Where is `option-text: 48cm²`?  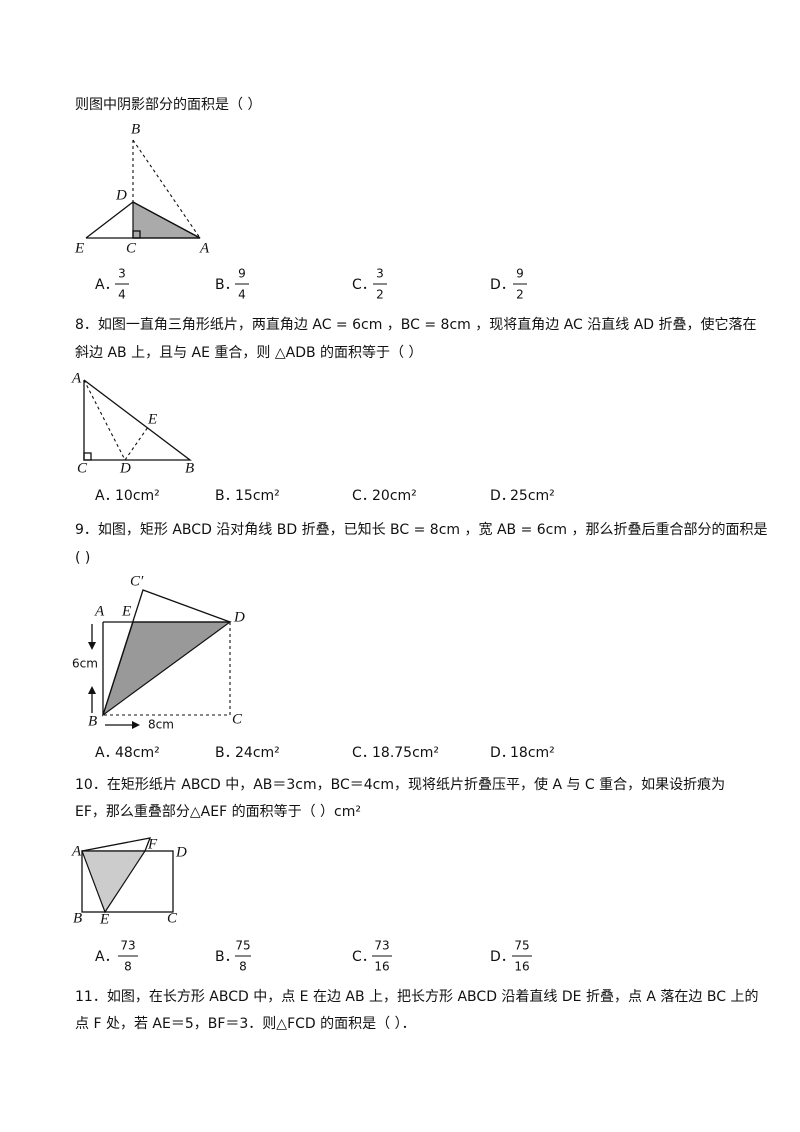 option-text: 48cm² is located at coordinates (137, 753).